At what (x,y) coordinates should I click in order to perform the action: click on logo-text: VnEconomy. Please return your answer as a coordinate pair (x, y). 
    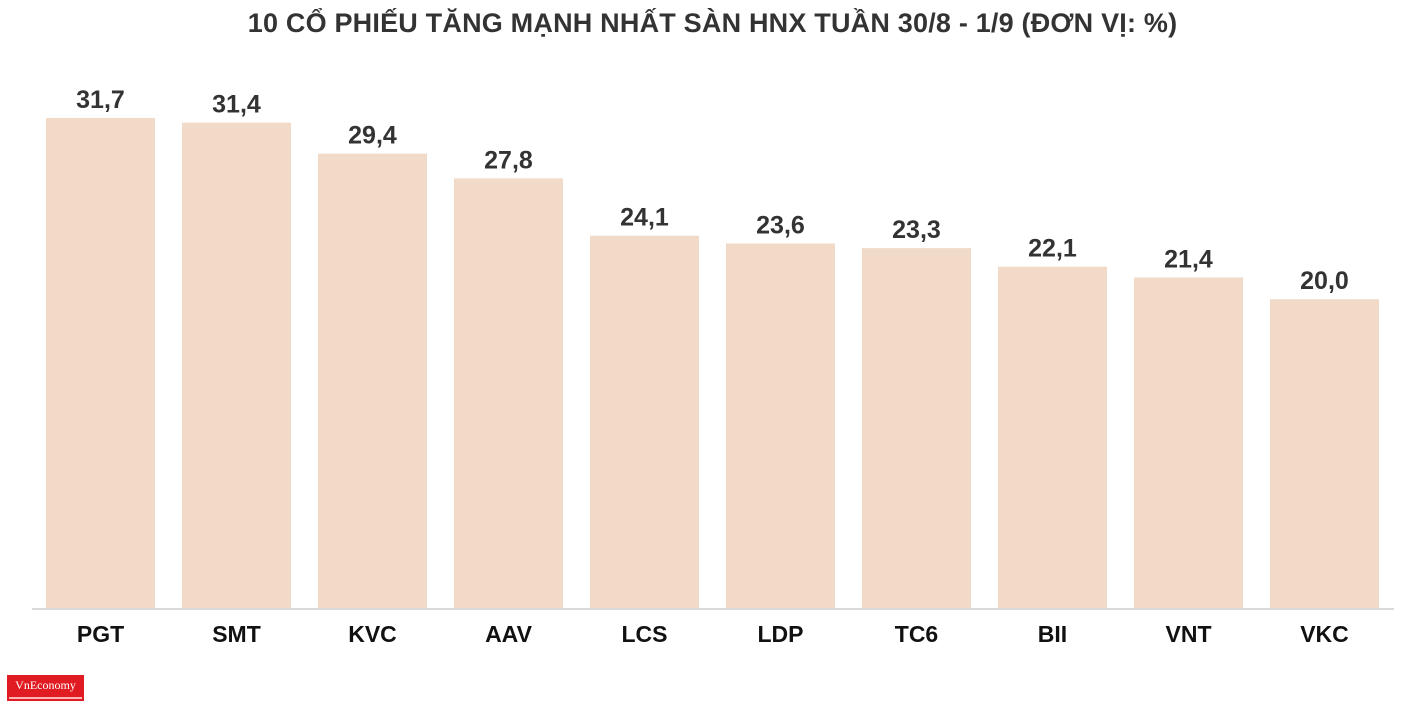
    Looking at the image, I should click on (45, 685).